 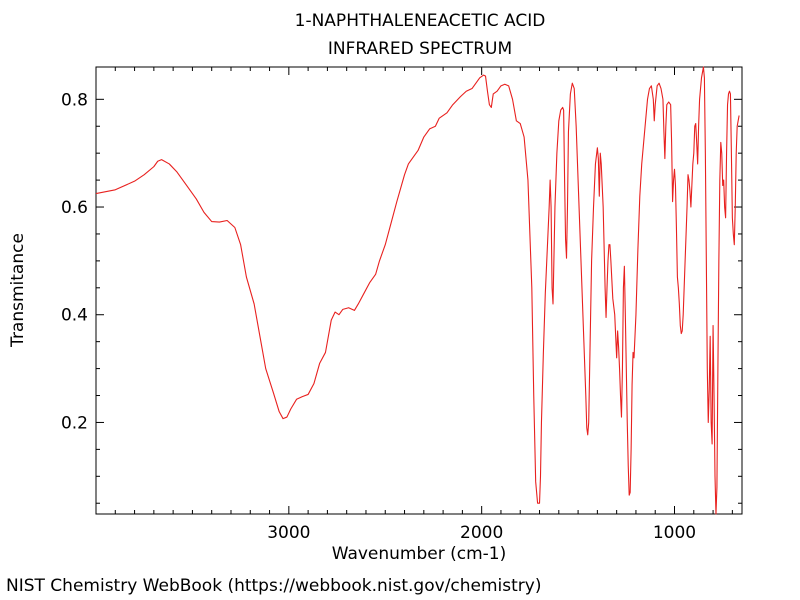 I want to click on chart-subtitle: INFRARED SPECTRUM, so click(x=420, y=49).